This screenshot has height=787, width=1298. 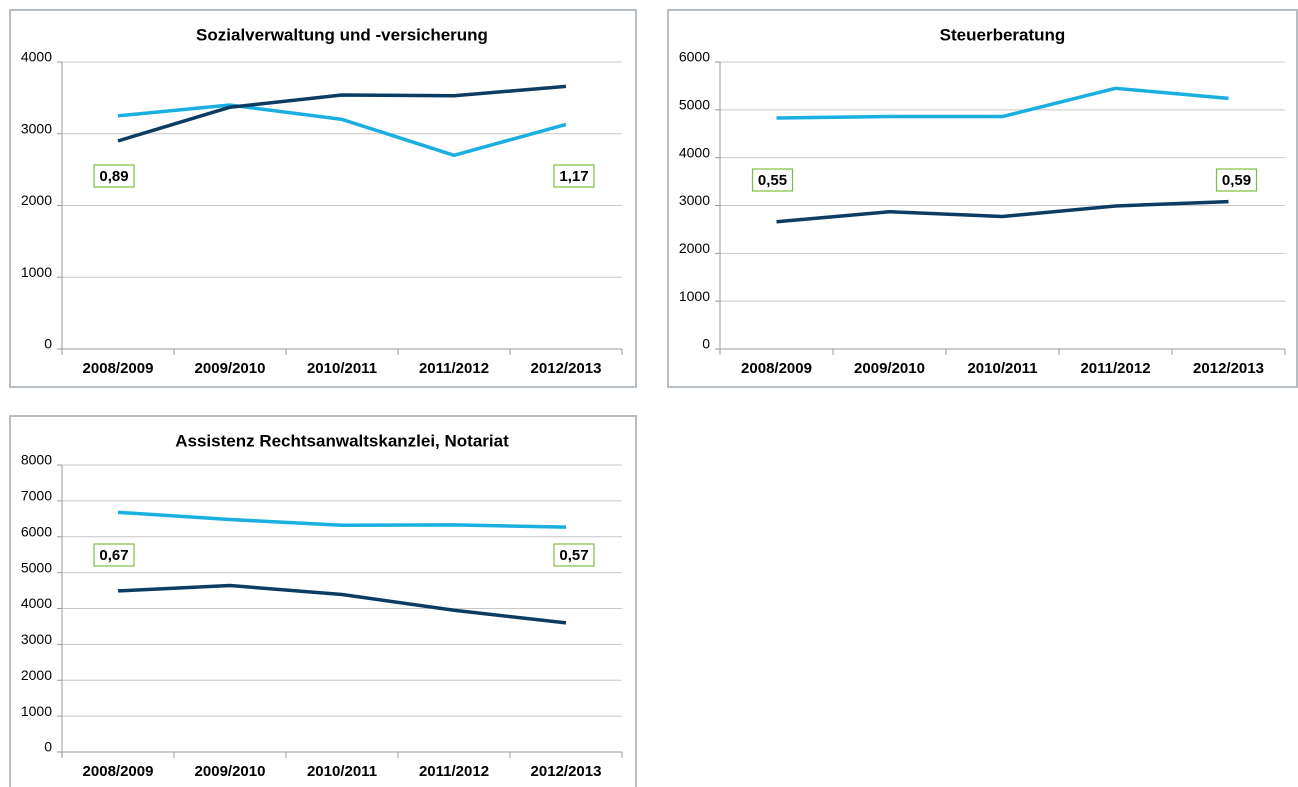 I want to click on annotation: 1,17, so click(x=573, y=176).